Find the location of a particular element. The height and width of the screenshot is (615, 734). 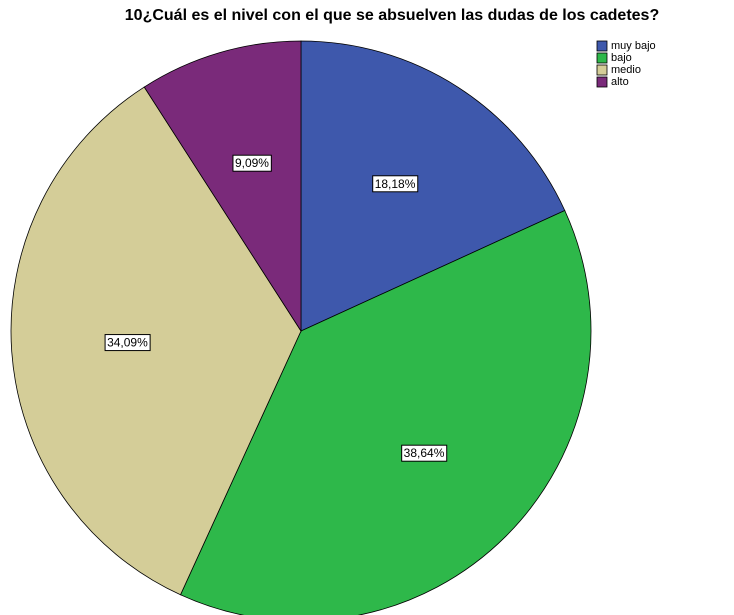

legend-label: muy bajo is located at coordinates (633, 46).